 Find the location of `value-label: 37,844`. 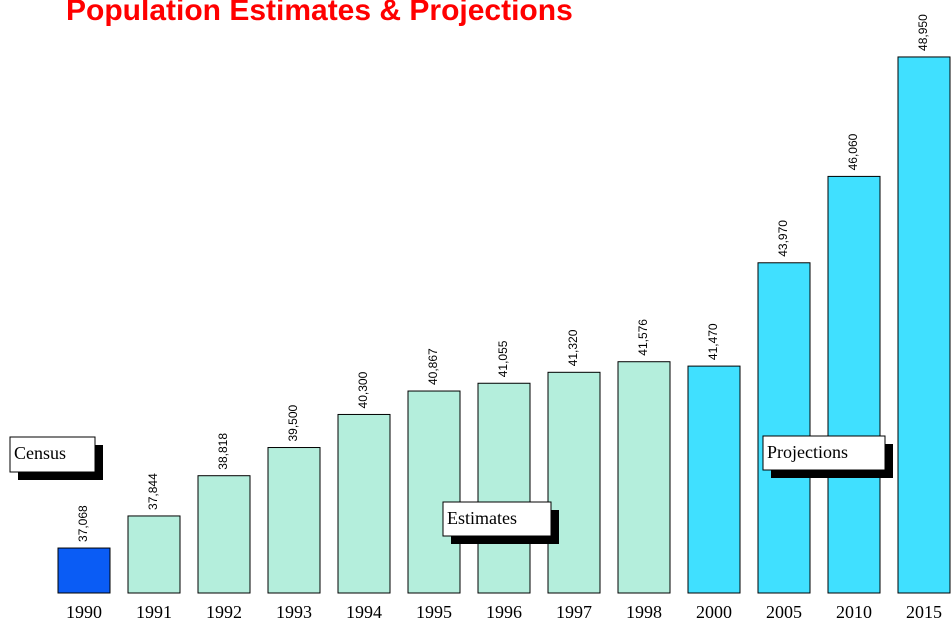

value-label: 37,844 is located at coordinates (153, 491).